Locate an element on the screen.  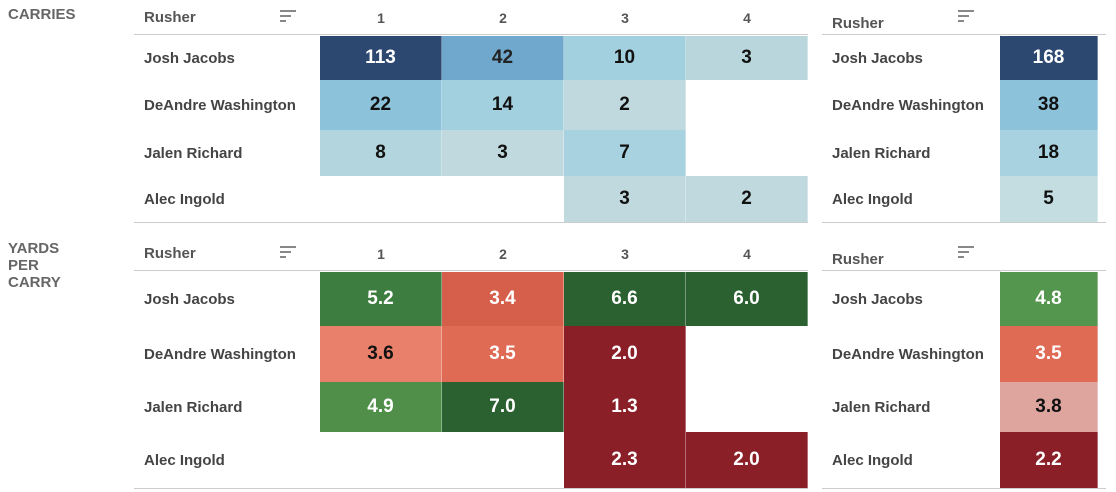
section-label: CARRIES is located at coordinates (42, 14).